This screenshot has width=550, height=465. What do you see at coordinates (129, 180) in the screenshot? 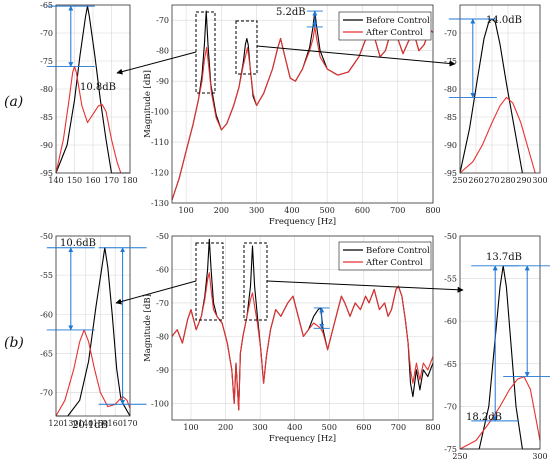
I see `x-tick-label: 180` at bounding box center [129, 180].